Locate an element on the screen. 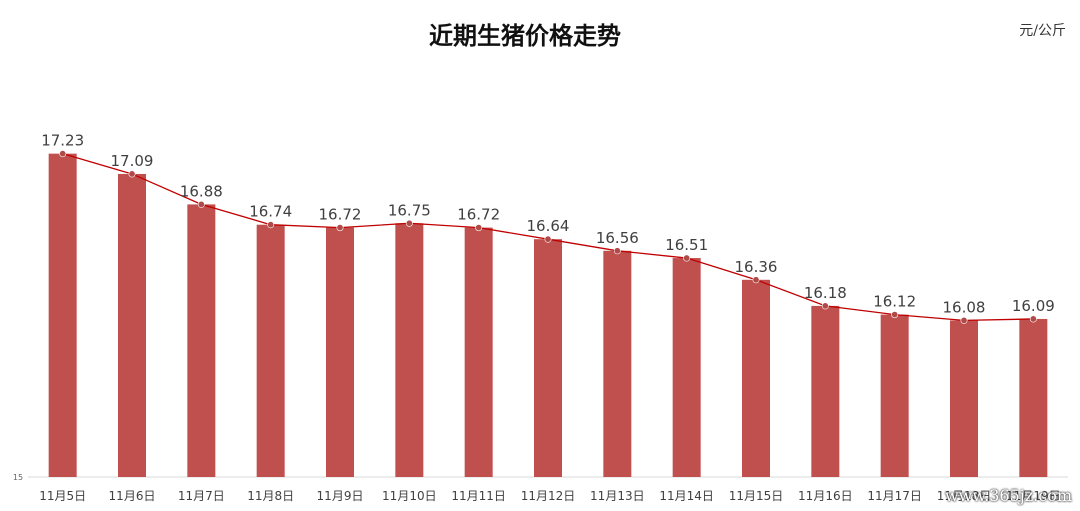  data-label: 16.18 is located at coordinates (825, 293).